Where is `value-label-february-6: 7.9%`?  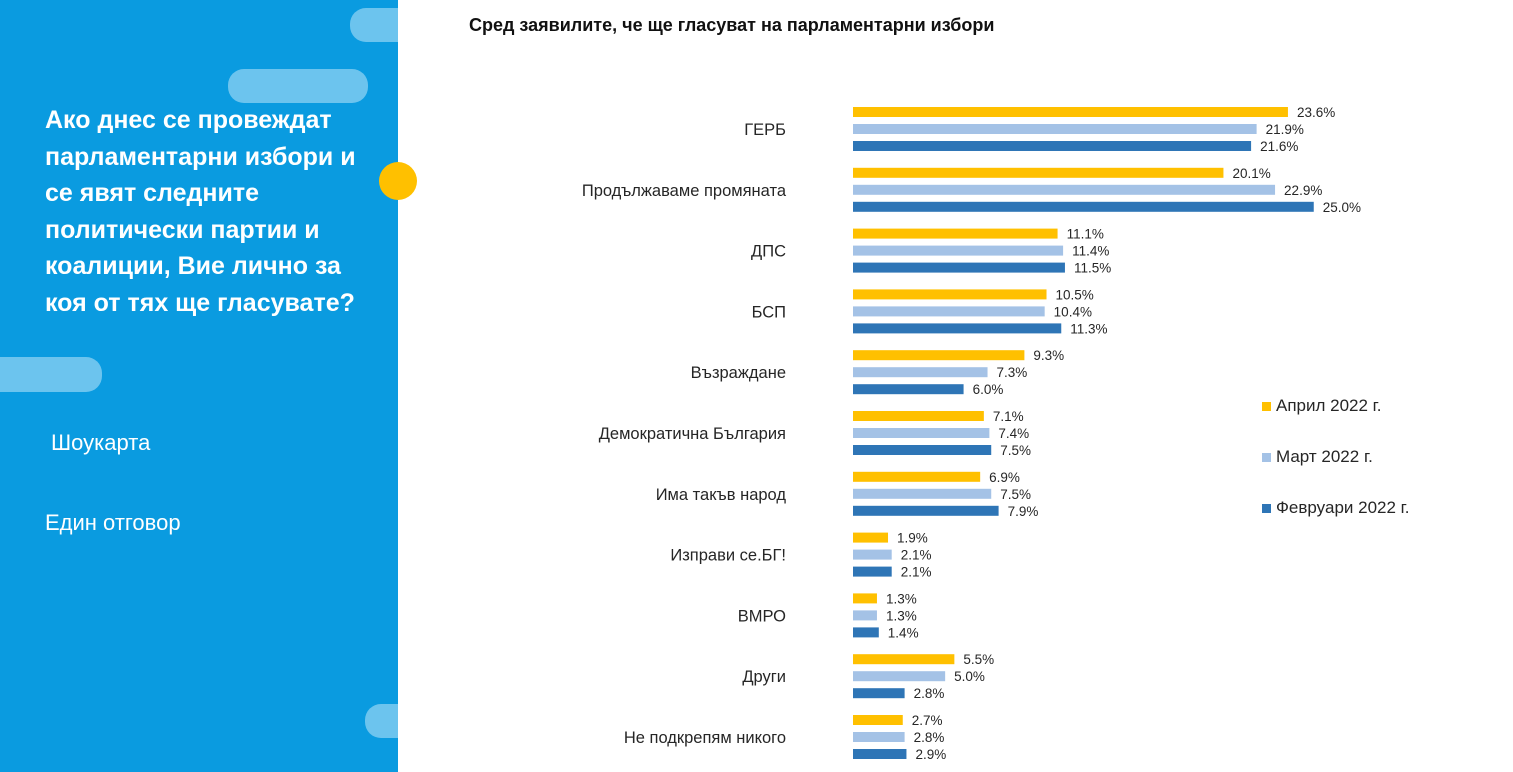
value-label-february-6: 7.9% is located at coordinates (1023, 511).